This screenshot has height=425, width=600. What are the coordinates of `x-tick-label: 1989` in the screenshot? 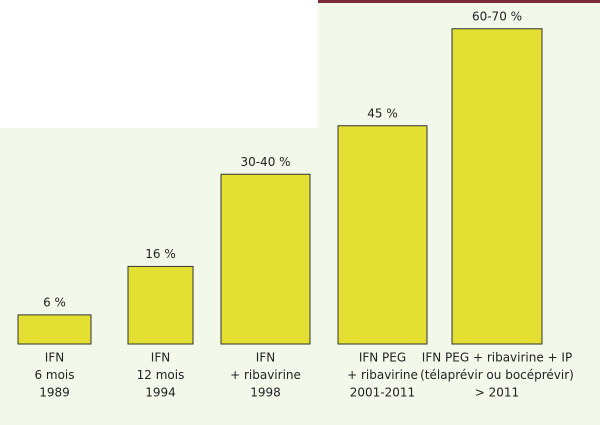 It's located at (54, 393).